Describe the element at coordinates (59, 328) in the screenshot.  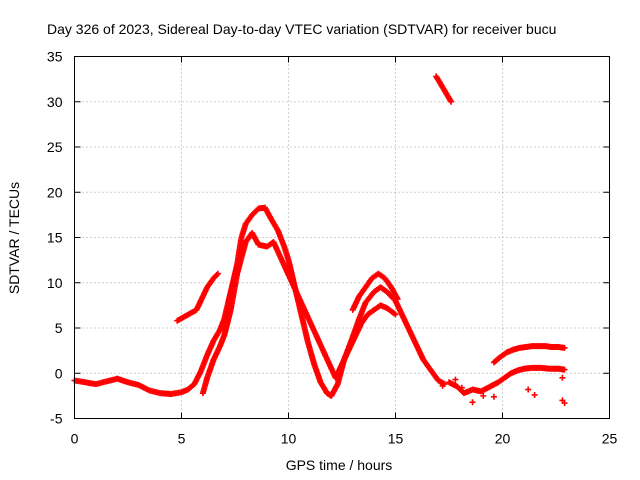
I see `y-tick-label: 5` at that location.